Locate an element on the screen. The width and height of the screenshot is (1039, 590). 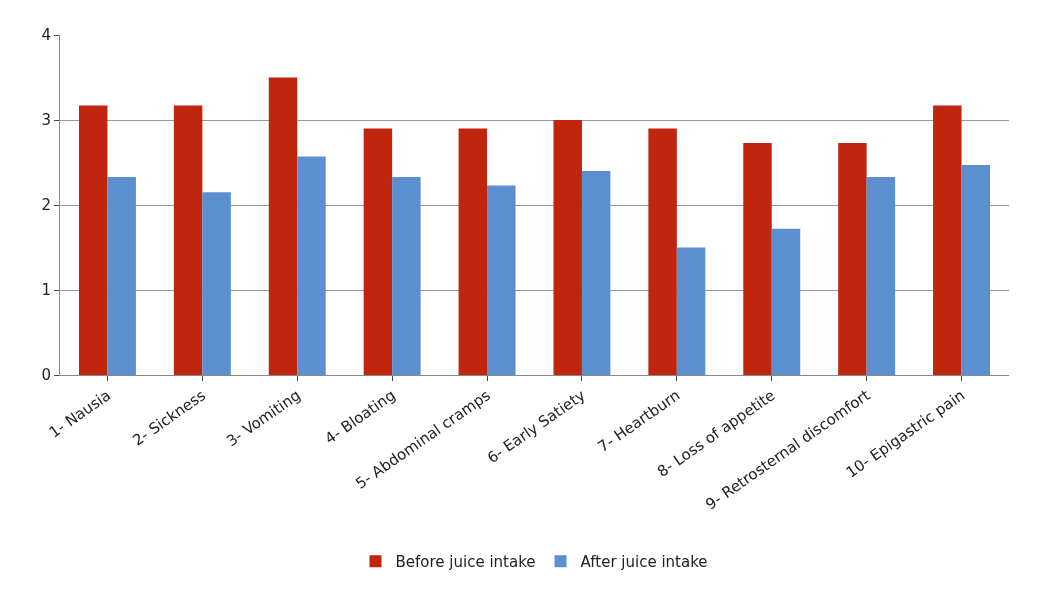
y-tick-label: 4 is located at coordinates (46, 35).